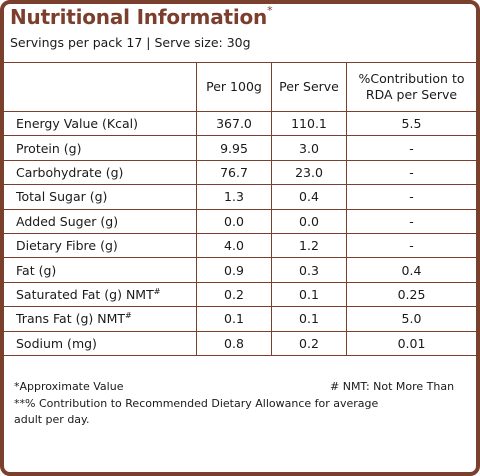 Image resolution: width=480 pixels, height=476 pixels. Describe the element at coordinates (100, 148) in the screenshot. I see `nutrient-label: Protein (g)` at that location.